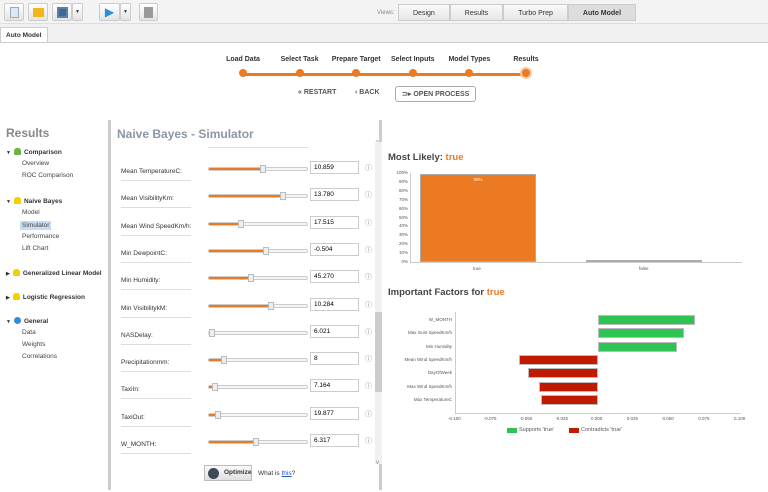  I want to click on sidebar-group: ▶ Logistic Regression, so click(45, 297).